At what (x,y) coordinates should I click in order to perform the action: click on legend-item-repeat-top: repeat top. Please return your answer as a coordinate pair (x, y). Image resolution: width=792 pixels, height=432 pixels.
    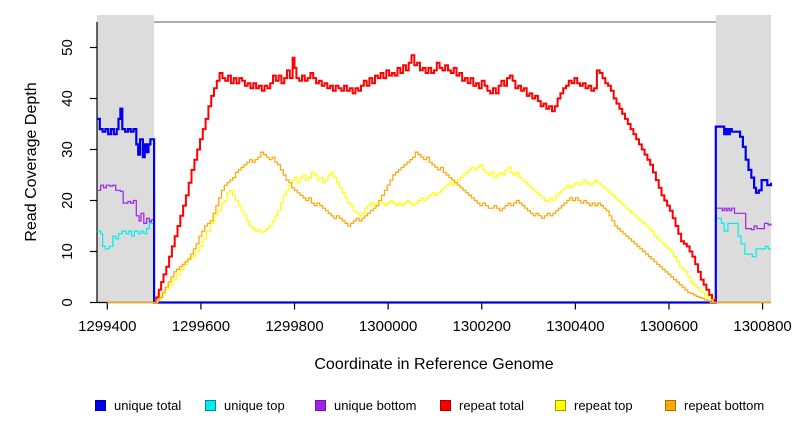
    Looking at the image, I should click on (594, 405).